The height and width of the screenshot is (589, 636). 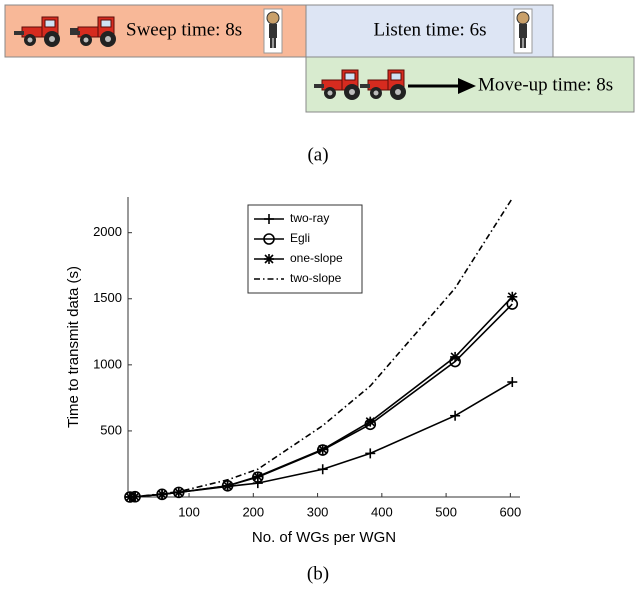 What do you see at coordinates (73, 347) in the screenshot?
I see `y-axis-label: Time to transmit data (s)` at bounding box center [73, 347].